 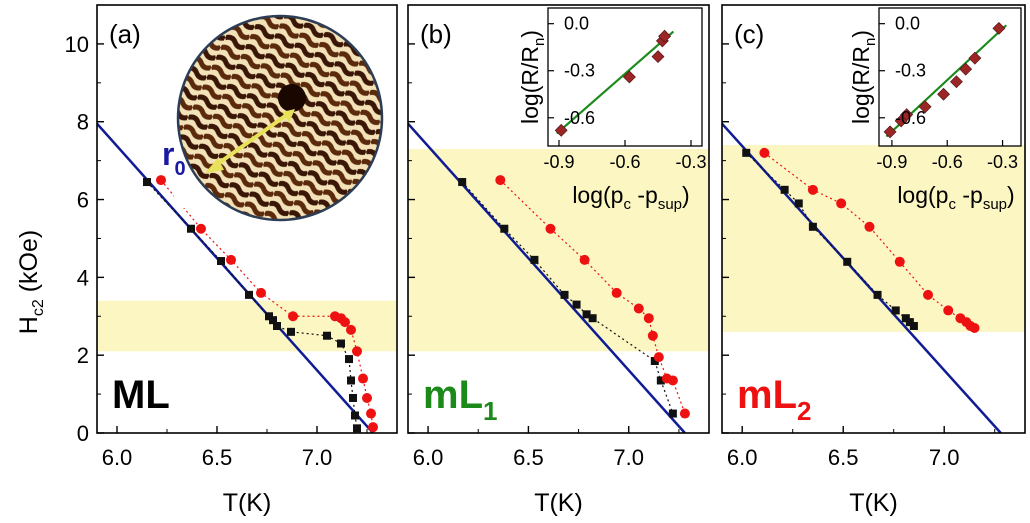 I want to click on sample-label: ML, so click(x=141, y=395).